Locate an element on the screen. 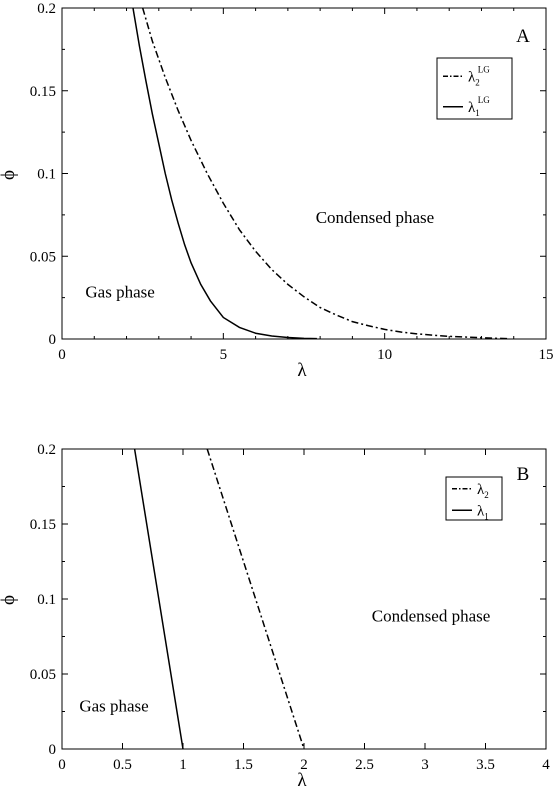 The image size is (554, 791). panel-label: A is located at coordinates (523, 36).